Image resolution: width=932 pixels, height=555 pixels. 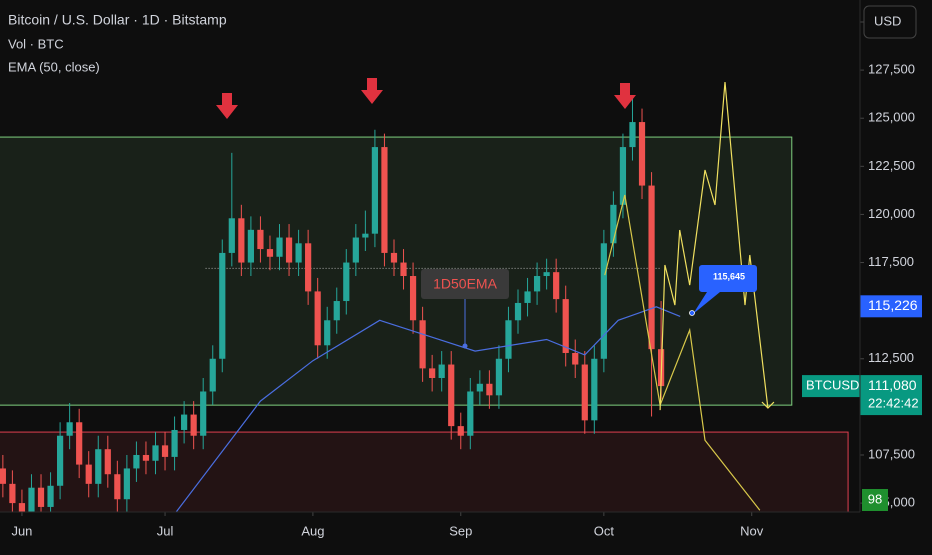 What do you see at coordinates (752, 530) in the screenshot?
I see `x-tick-label: Nov` at bounding box center [752, 530].